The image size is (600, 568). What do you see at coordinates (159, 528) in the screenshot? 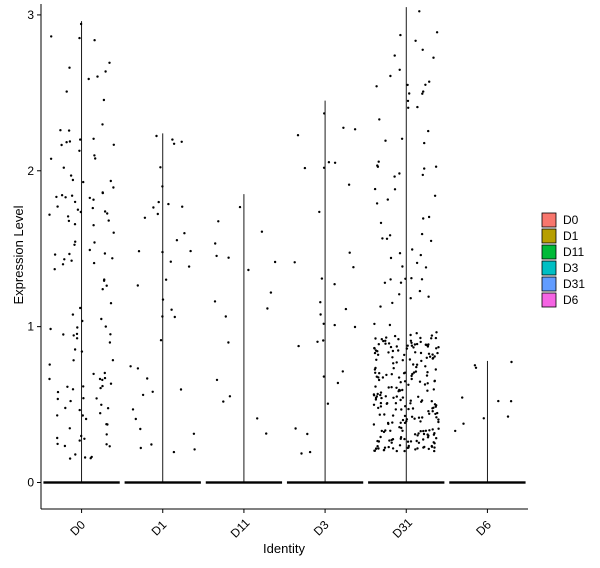
I see `x-tick-label-D1: D1` at bounding box center [159, 528].